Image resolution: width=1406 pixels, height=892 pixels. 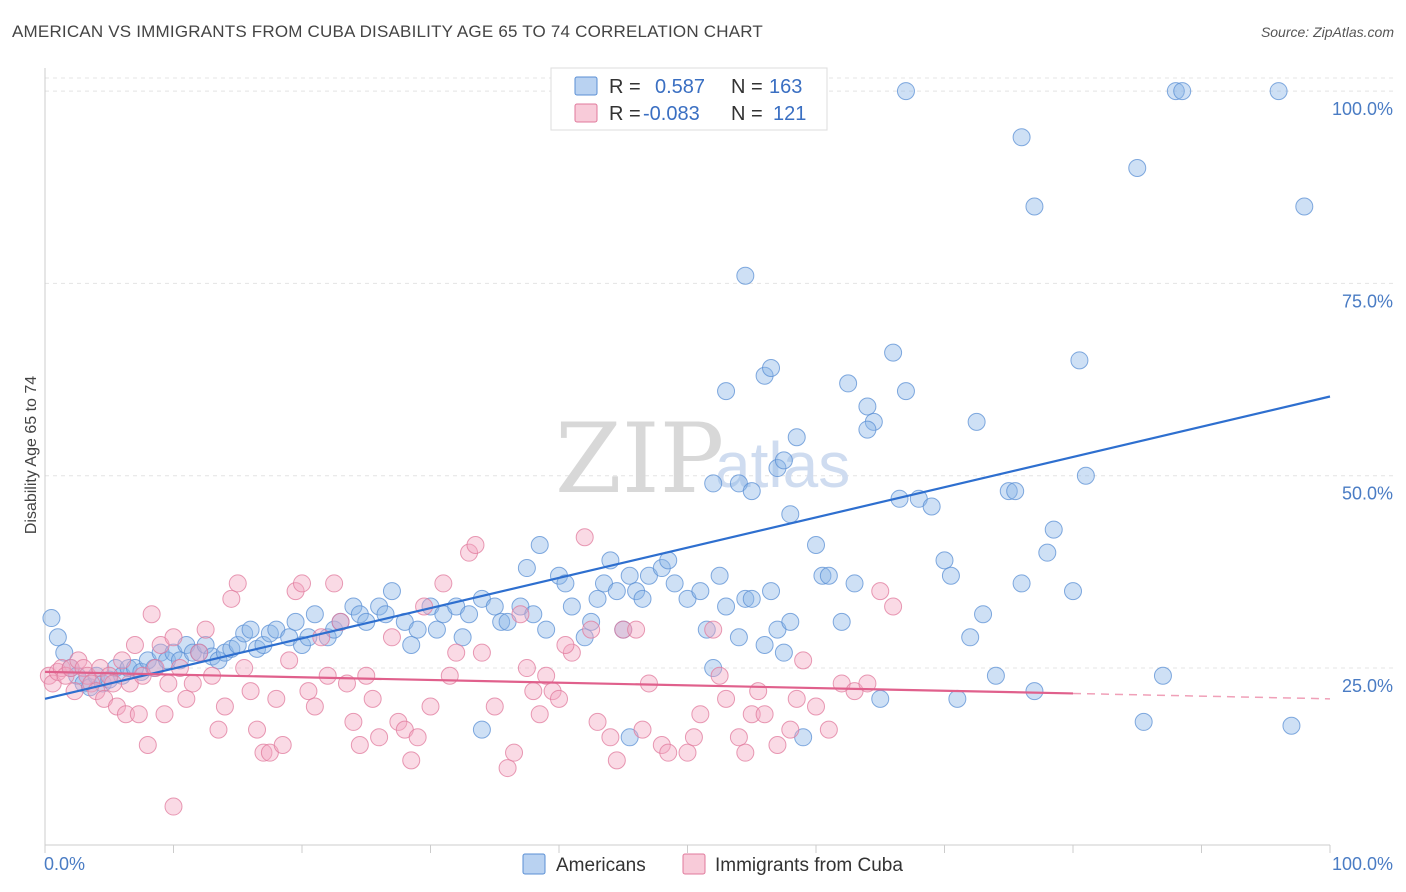 I want to click on legend-swatch-americans, so click(x=586, y=86).